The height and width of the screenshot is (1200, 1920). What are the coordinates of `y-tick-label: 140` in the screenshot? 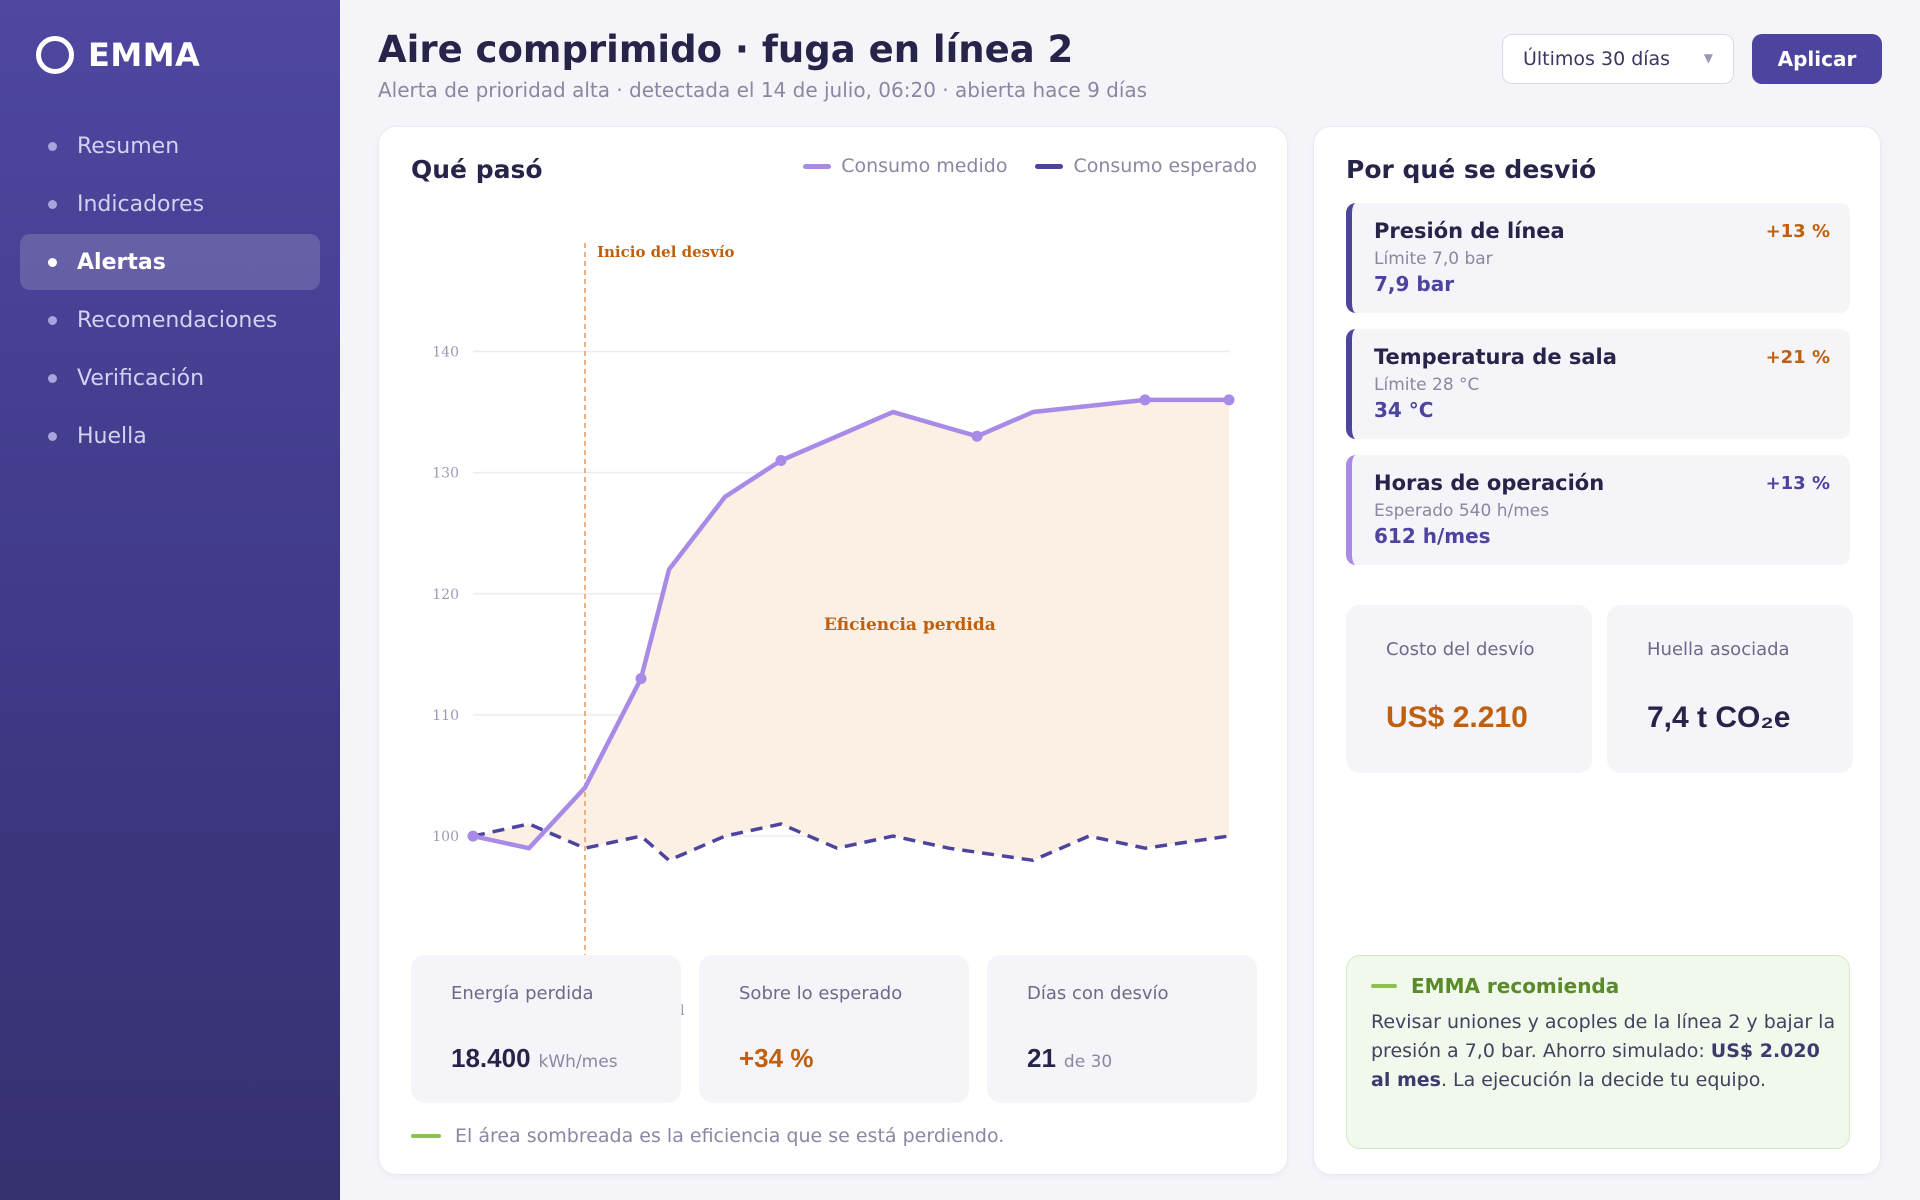 It's located at (445, 352).